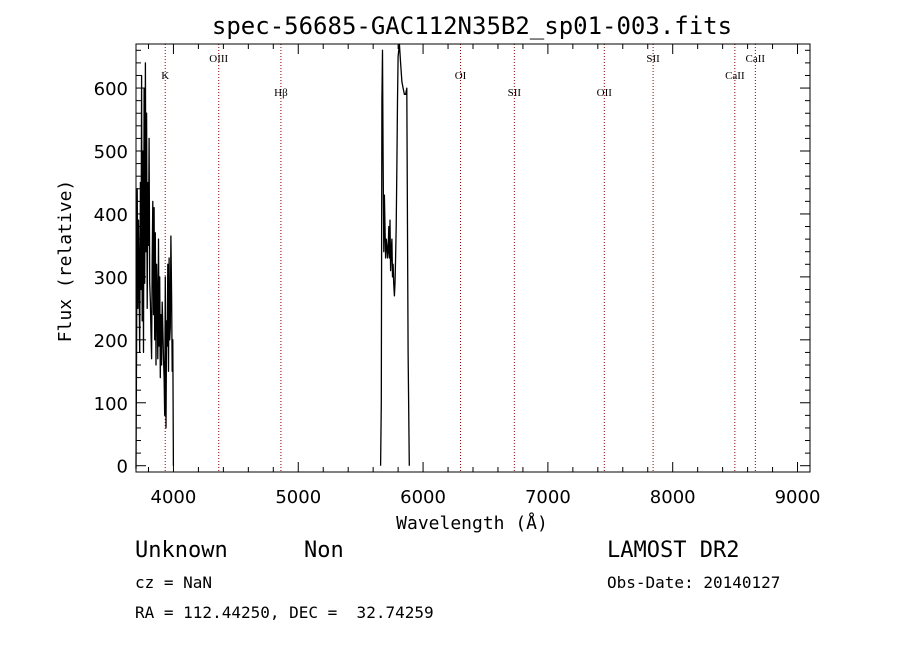 Image resolution: width=900 pixels, height=649 pixels. Describe the element at coordinates (281, 93) in the screenshot. I see `line-label-hβ: Hβ` at that location.